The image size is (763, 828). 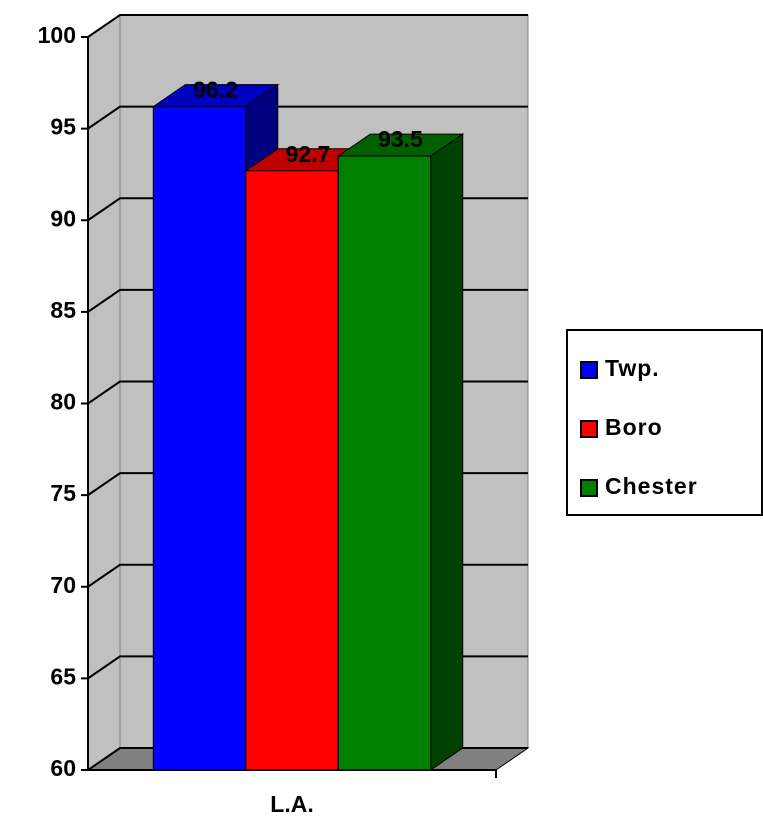 What do you see at coordinates (447, 452) in the screenshot?
I see `bar-side` at bounding box center [447, 452].